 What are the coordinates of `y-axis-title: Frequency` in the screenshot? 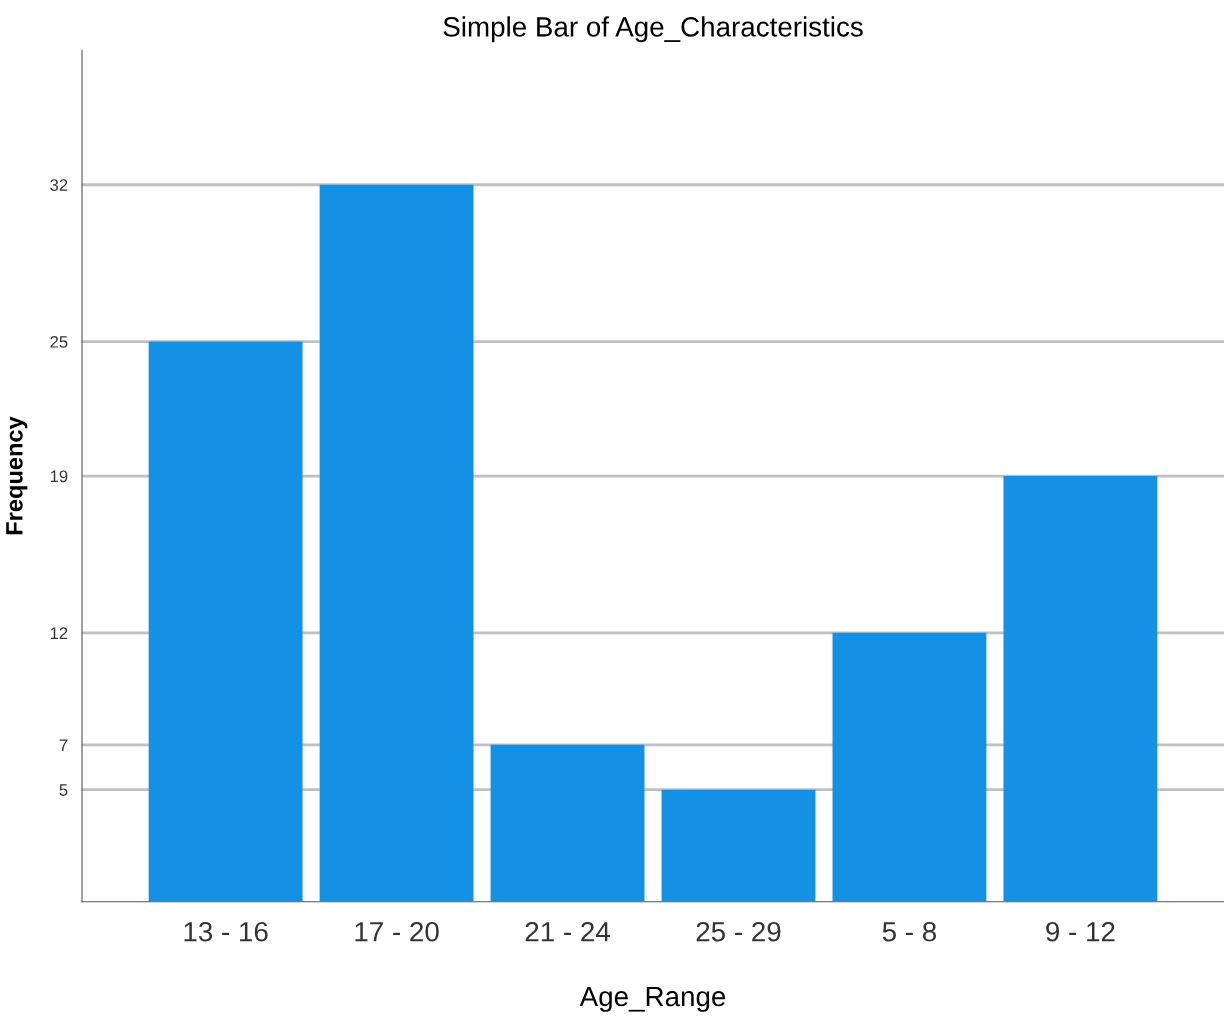 It's located at (17, 475).